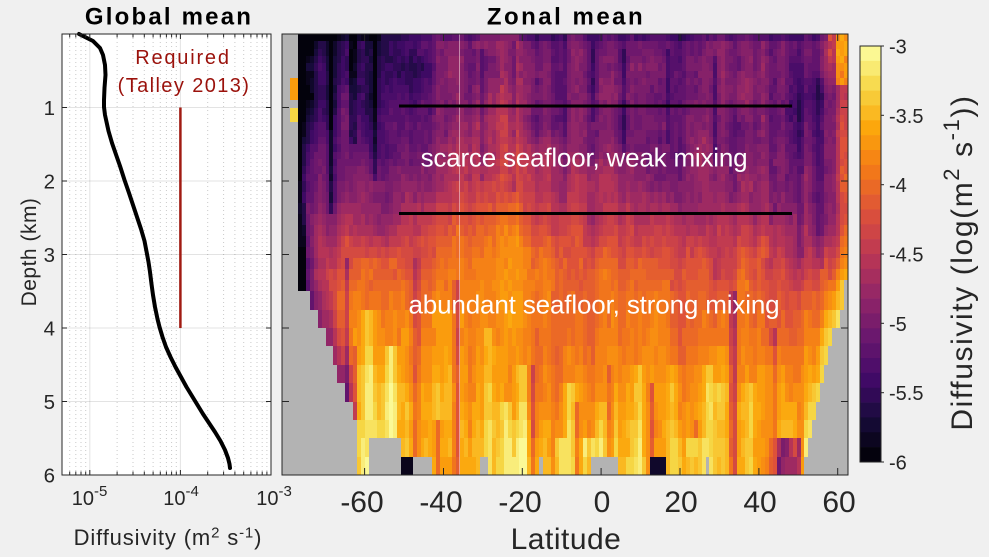 The image size is (989, 557). I want to click on svg-text: -5, so click(898, 325).